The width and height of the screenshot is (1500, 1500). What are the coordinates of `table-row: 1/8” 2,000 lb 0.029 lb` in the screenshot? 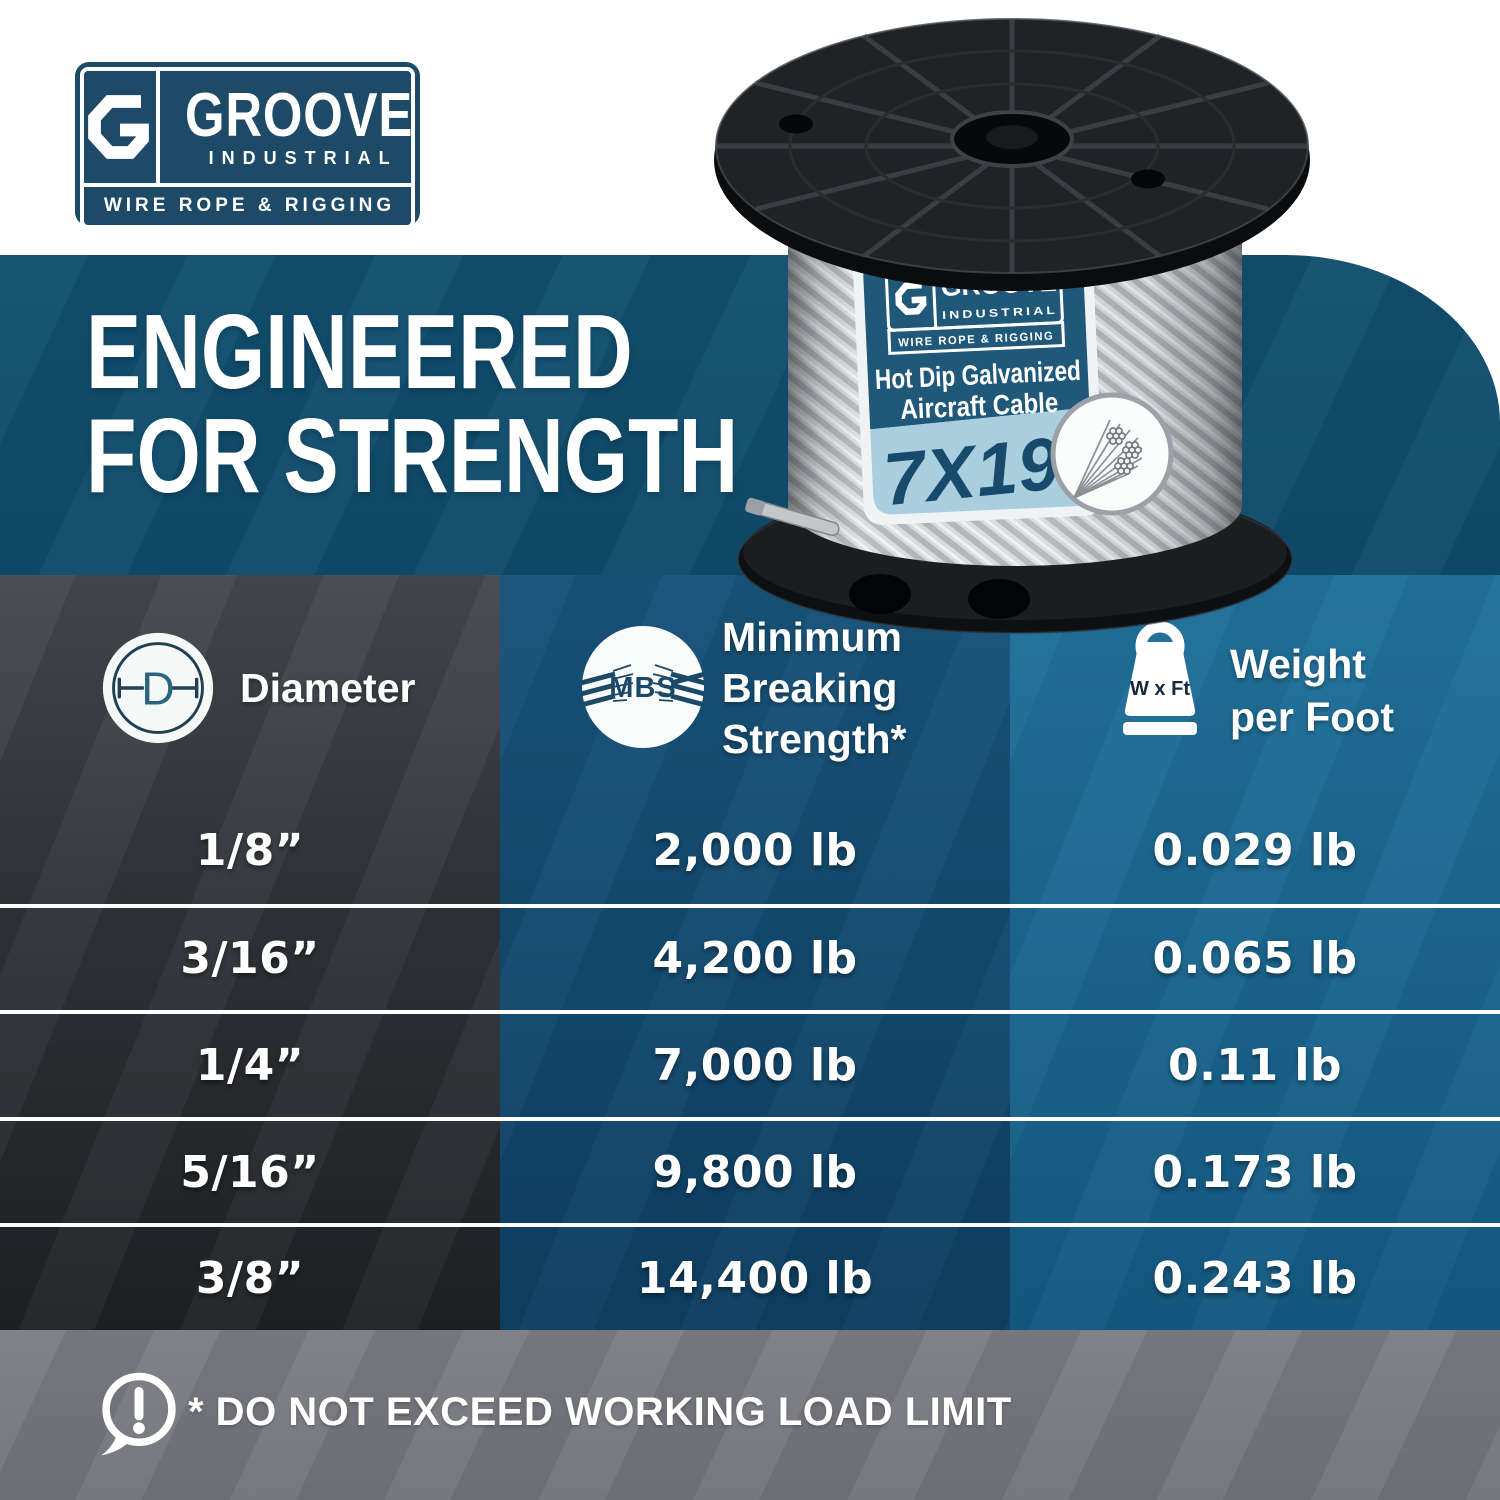 It's located at (750, 850).